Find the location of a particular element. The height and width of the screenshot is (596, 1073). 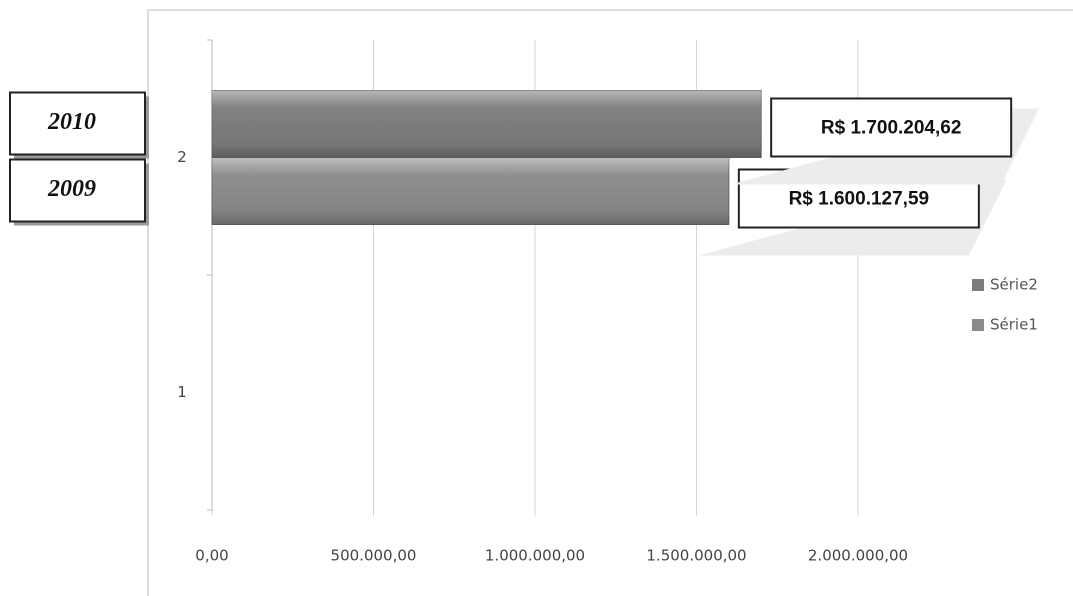

y-tick-label: 2 is located at coordinates (182, 157).